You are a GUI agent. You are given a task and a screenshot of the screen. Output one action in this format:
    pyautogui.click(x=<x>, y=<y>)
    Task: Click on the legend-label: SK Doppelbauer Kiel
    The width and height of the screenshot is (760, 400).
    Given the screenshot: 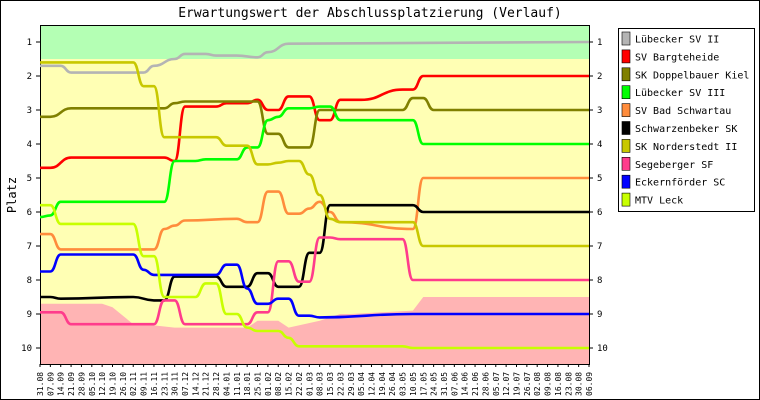 What is the action you would take?
    pyautogui.click(x=692, y=75)
    